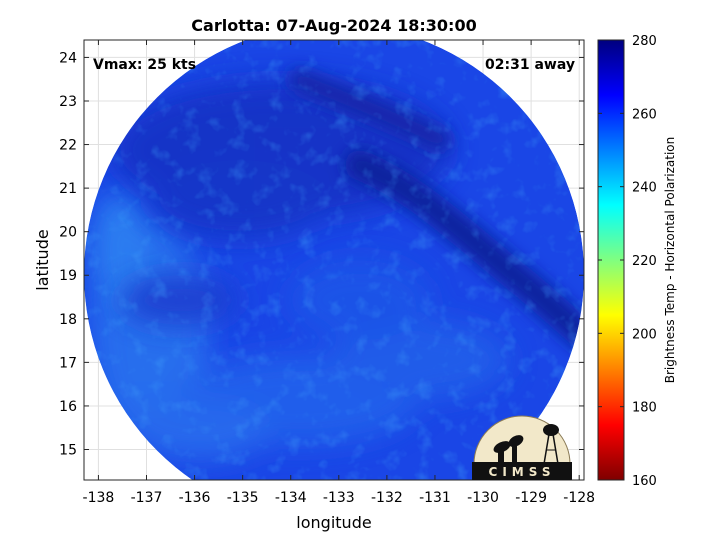  What do you see at coordinates (644, 334) in the screenshot?
I see `colorbar-tick-label: 200` at bounding box center [644, 334].